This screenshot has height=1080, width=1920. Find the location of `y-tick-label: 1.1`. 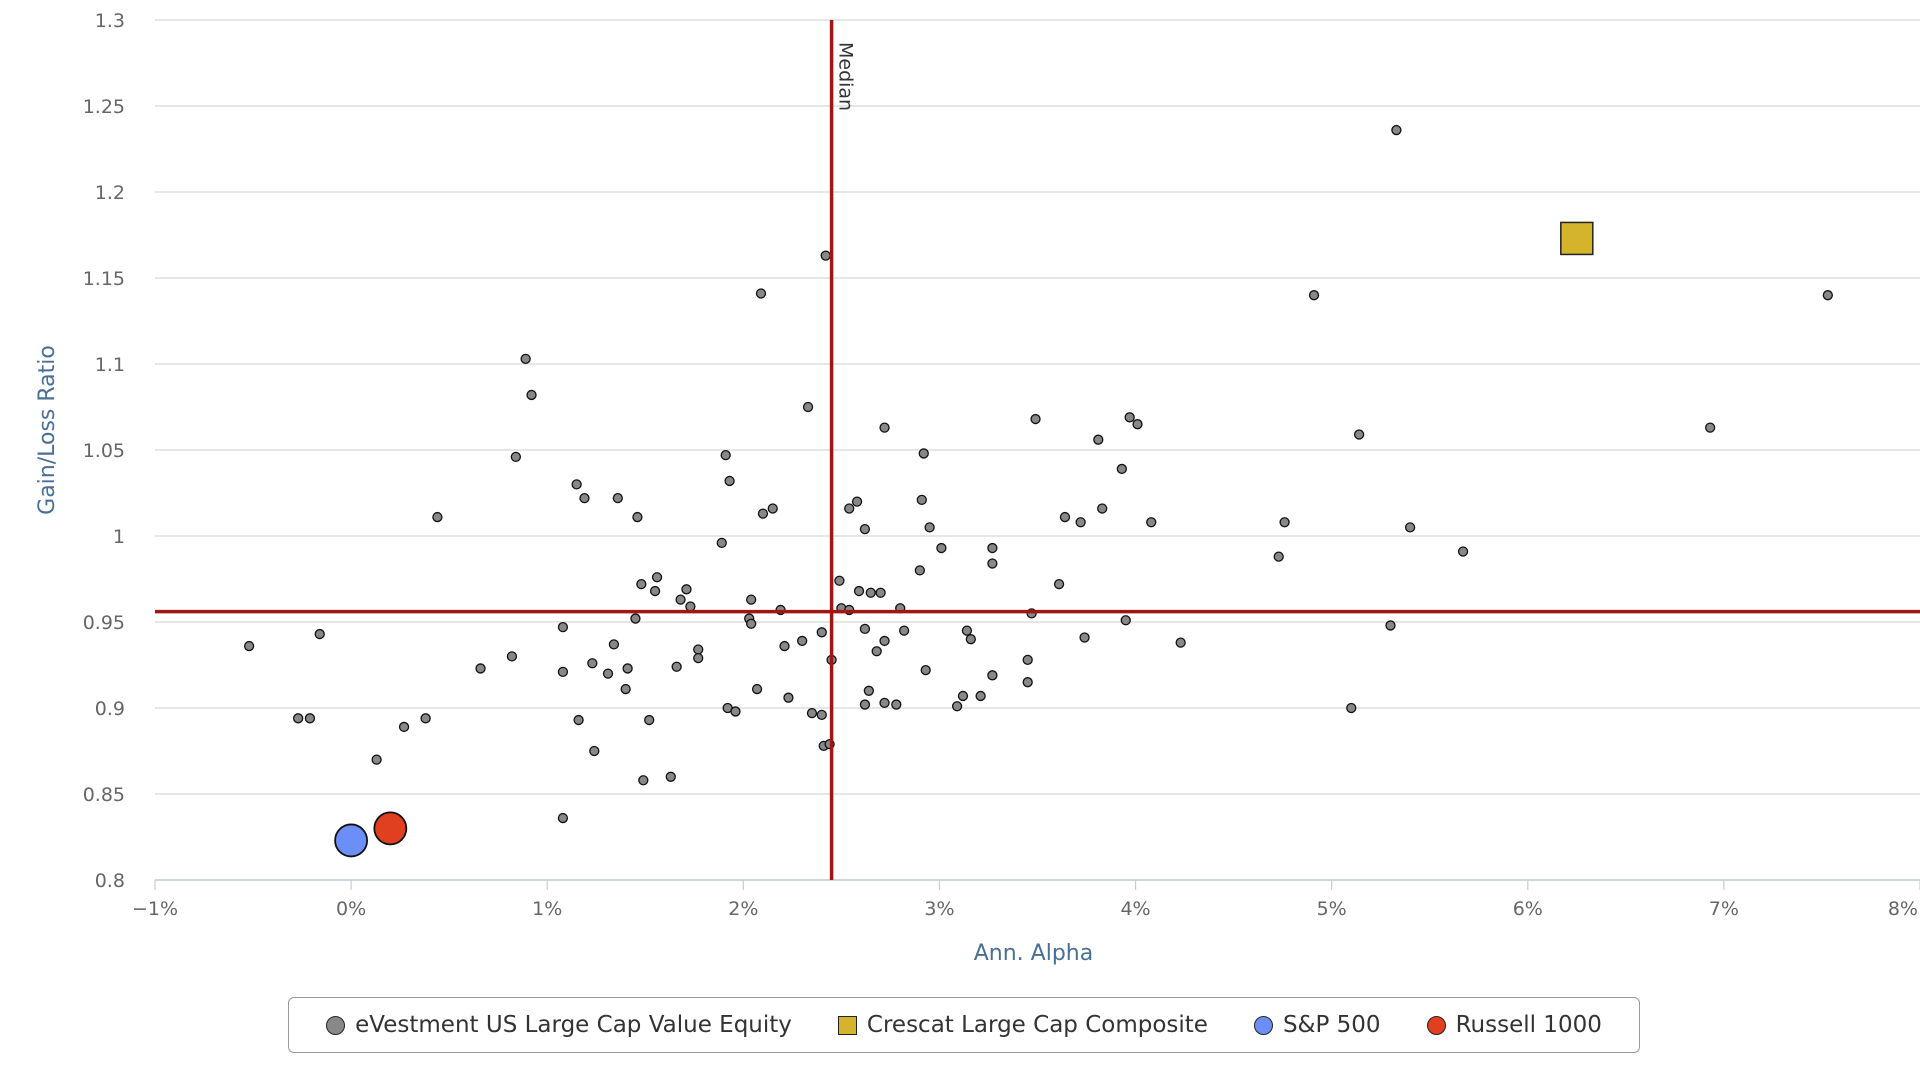

y-tick-label: 1.1 is located at coordinates (110, 365).